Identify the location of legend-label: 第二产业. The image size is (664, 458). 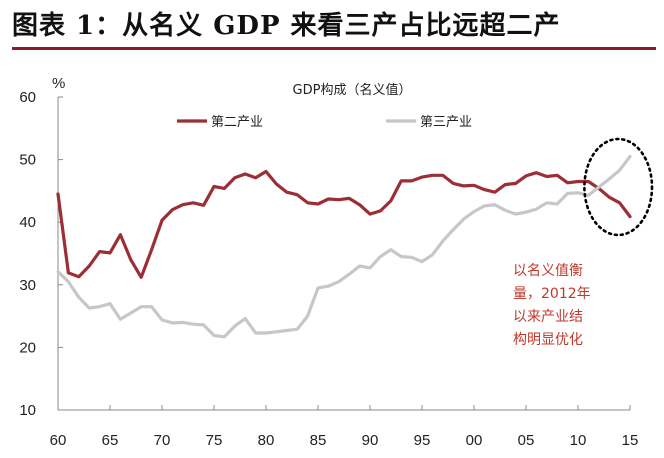
(237, 122).